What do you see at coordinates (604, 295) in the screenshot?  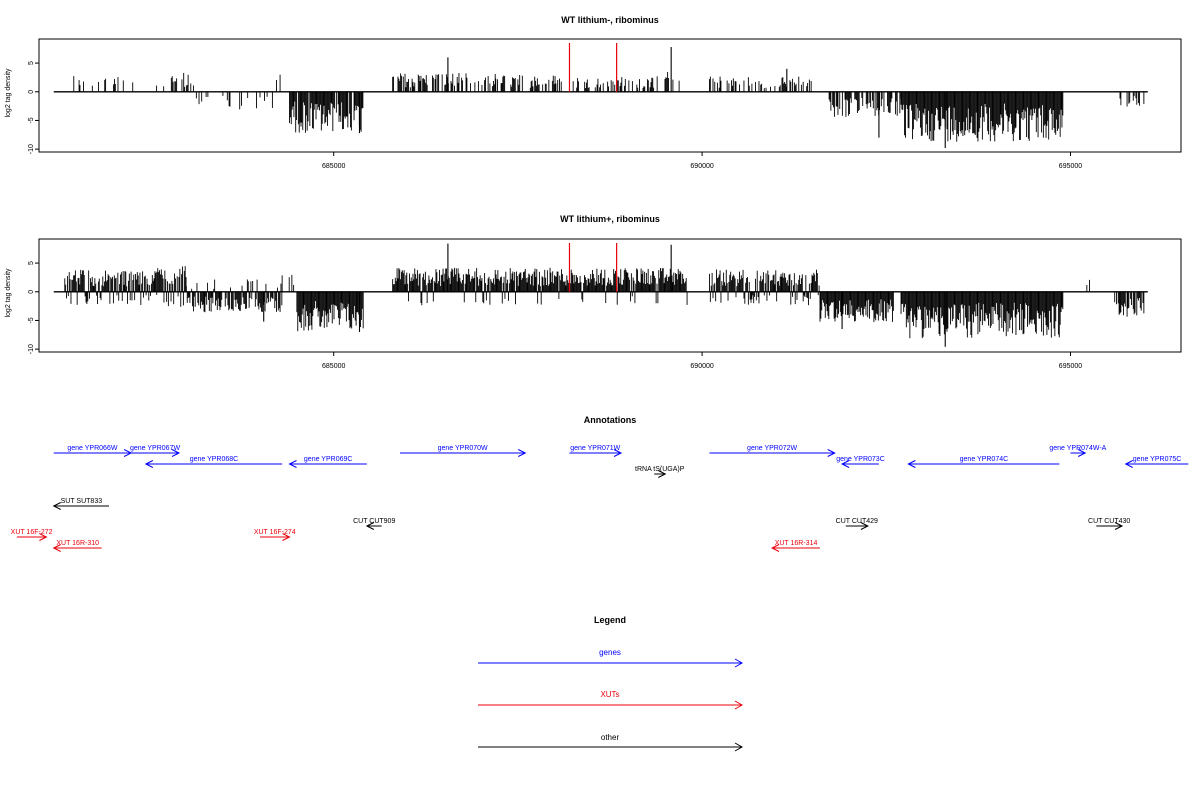 I see `panel-2-density-bars` at bounding box center [604, 295].